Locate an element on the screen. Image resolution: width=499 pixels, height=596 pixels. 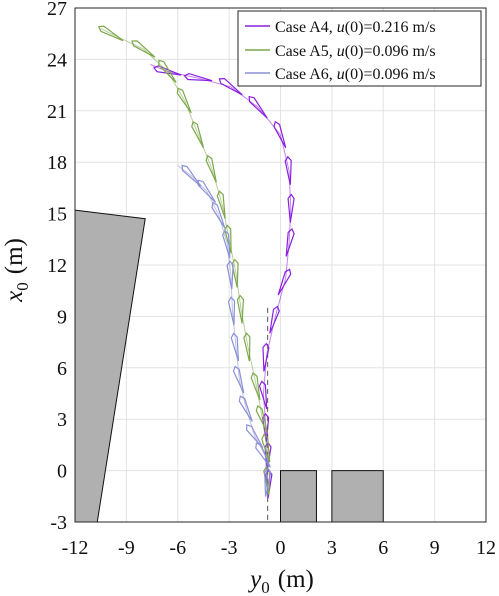
legend-entry-a6: Case A6, u(0)=0.096 m/s is located at coordinates (355, 74).